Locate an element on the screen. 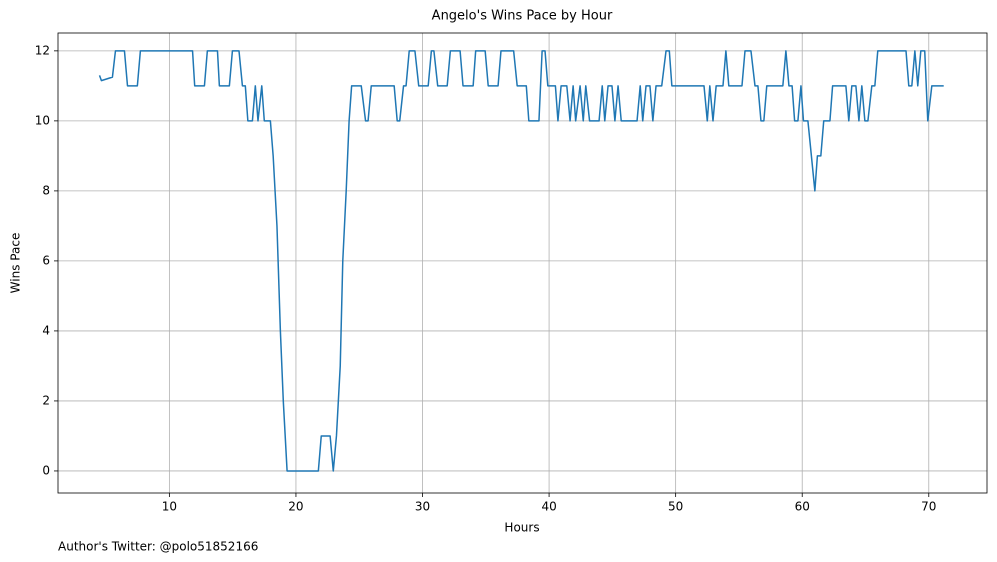 Image resolution: width=997 pixels, height=562 pixels. x-axis-label: Hours is located at coordinates (521, 528).